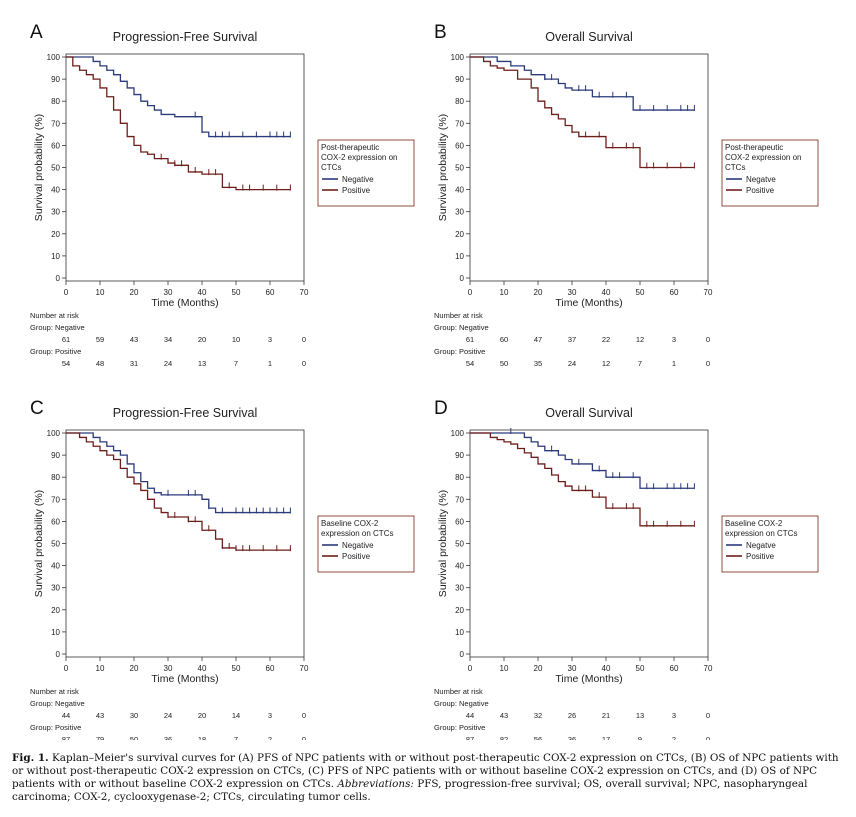  Describe the element at coordinates (459, 588) in the screenshot. I see `y-tick-label: 30` at that location.